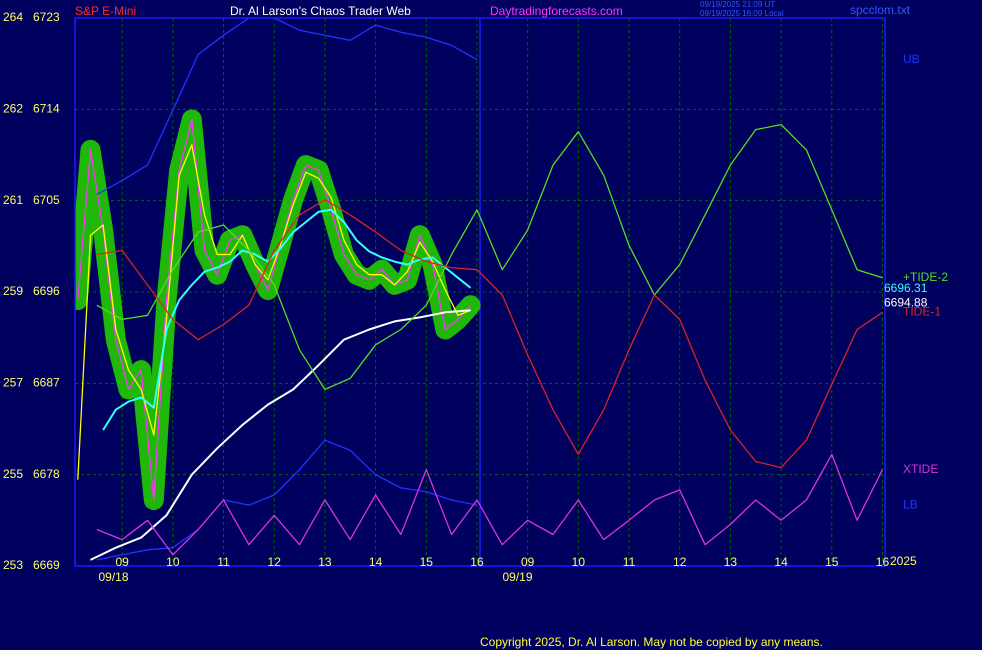  I want to click on chart-title: Dr. Al Larson's Chaos Trader Web, so click(320, 11).